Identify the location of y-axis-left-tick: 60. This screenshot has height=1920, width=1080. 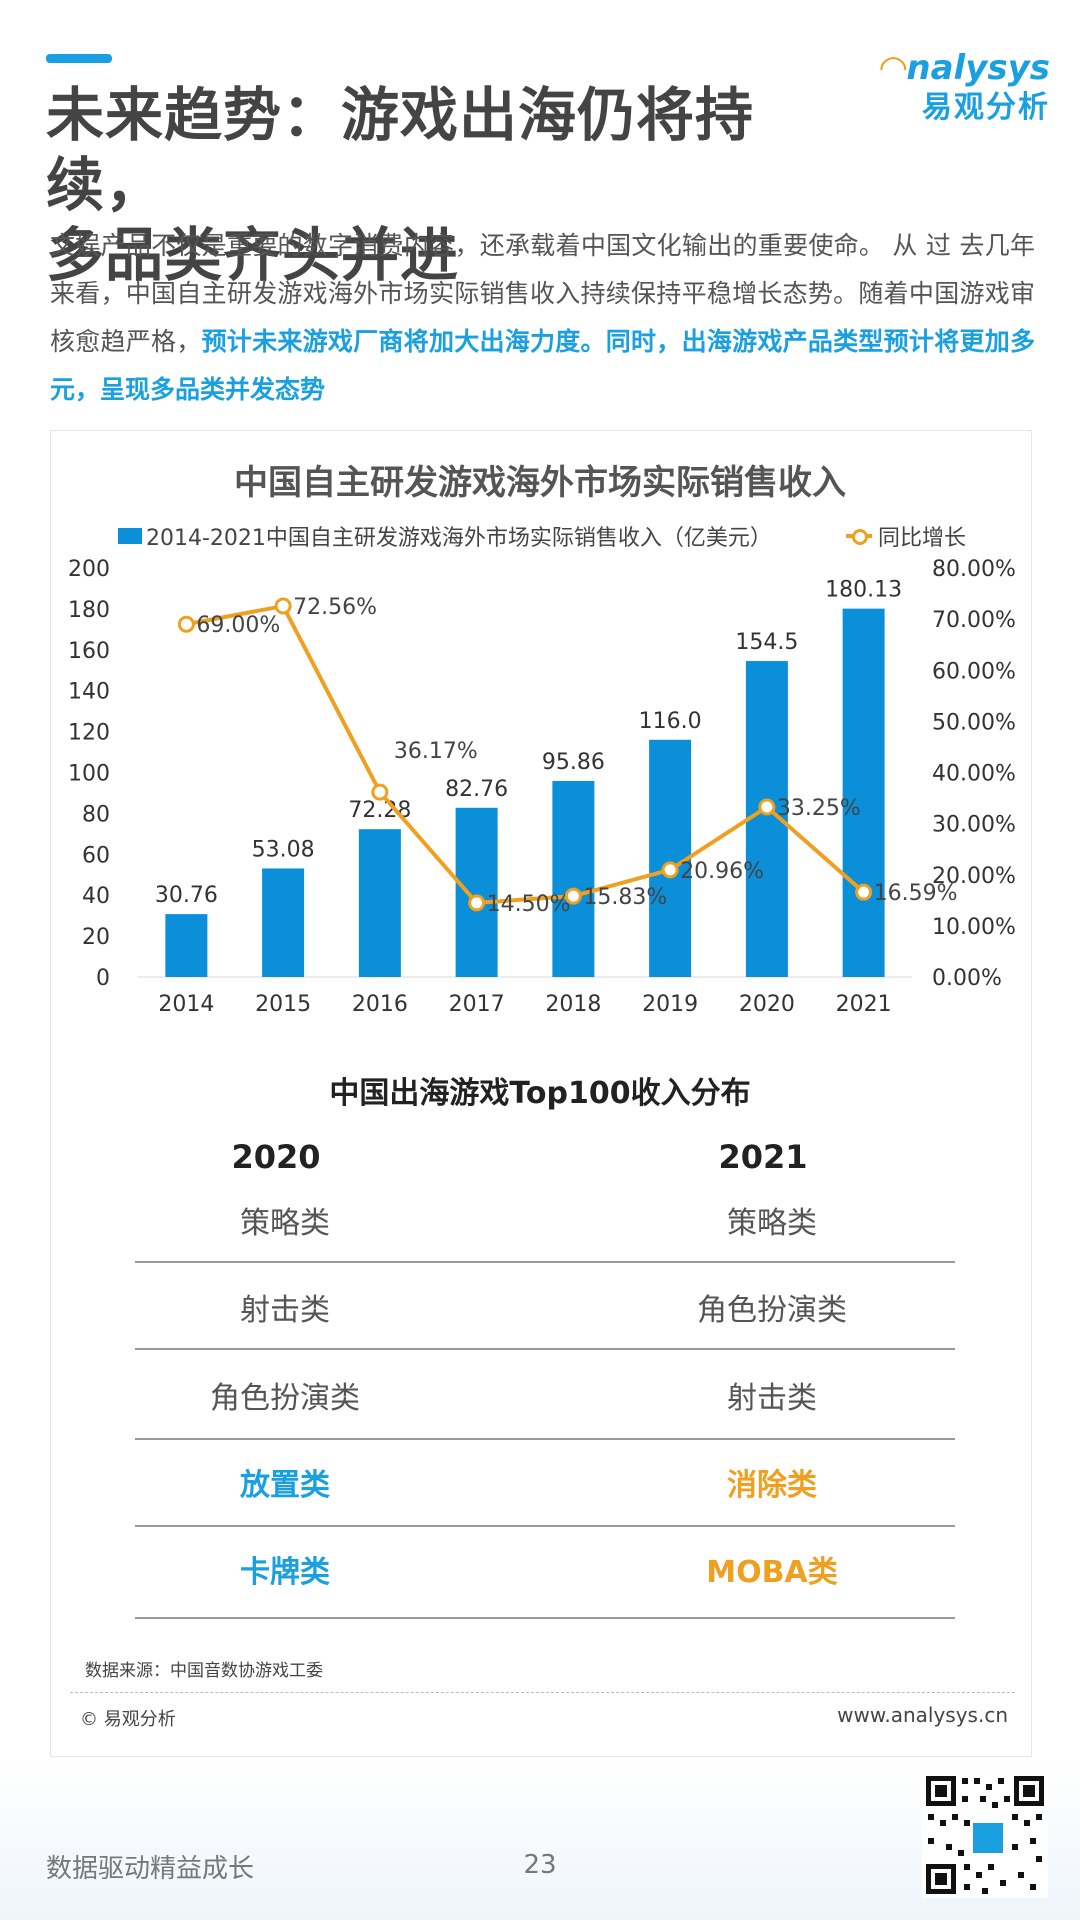
(96, 855).